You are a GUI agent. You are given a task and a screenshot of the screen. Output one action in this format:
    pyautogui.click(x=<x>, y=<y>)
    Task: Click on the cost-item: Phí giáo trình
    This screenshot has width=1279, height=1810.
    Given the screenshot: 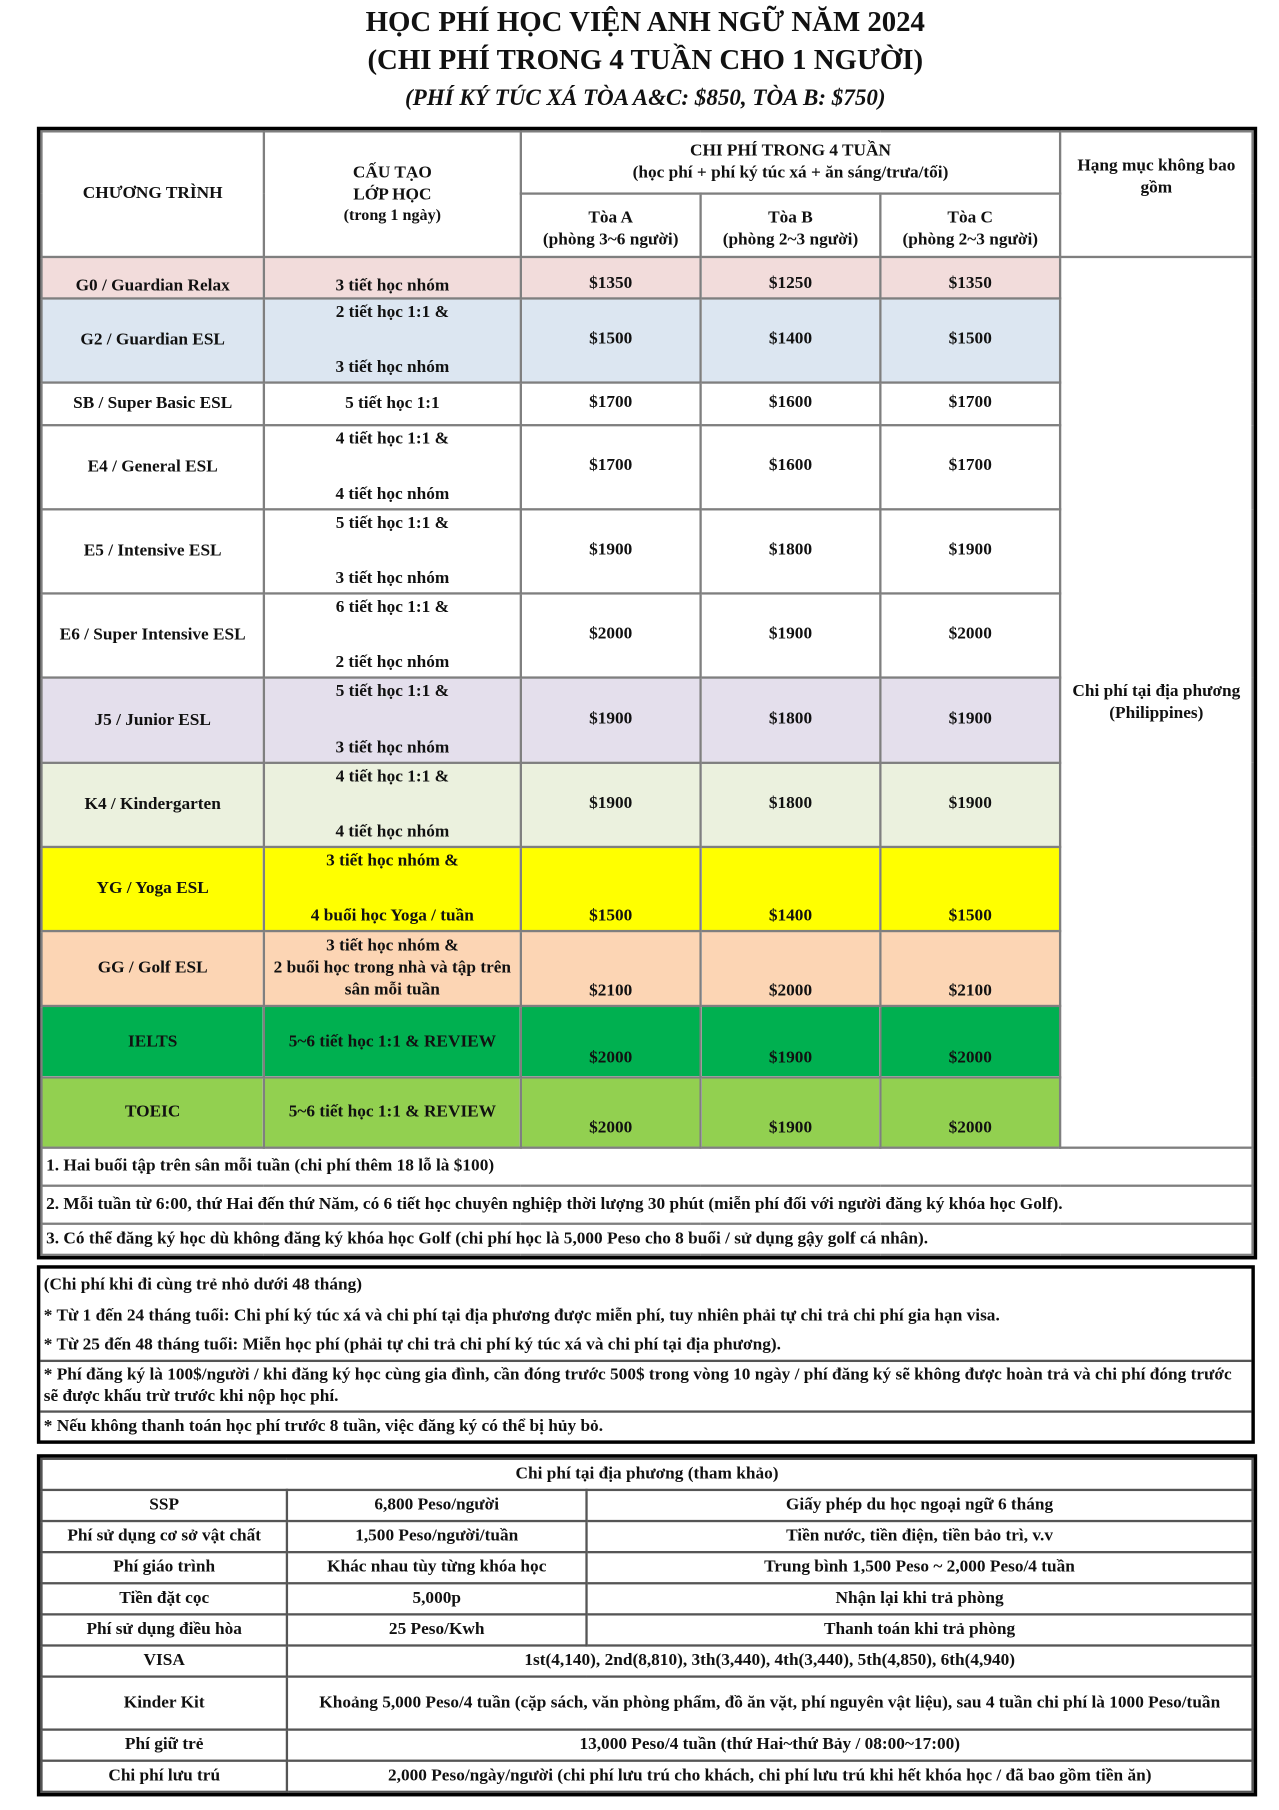 What is the action you would take?
    pyautogui.click(x=164, y=1567)
    